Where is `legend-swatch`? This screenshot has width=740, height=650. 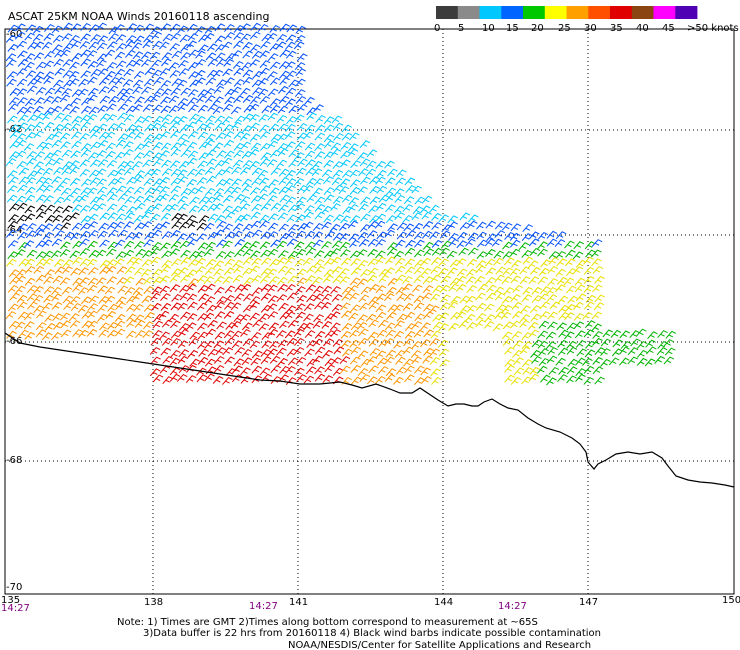
legend-swatch is located at coordinates (642, 12).